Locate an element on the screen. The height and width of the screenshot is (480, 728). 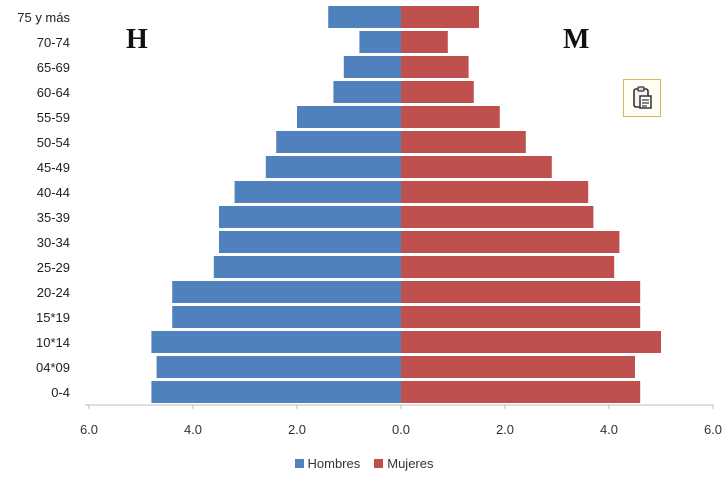
legend-item-mujeres: Mujeres is located at coordinates (404, 463).